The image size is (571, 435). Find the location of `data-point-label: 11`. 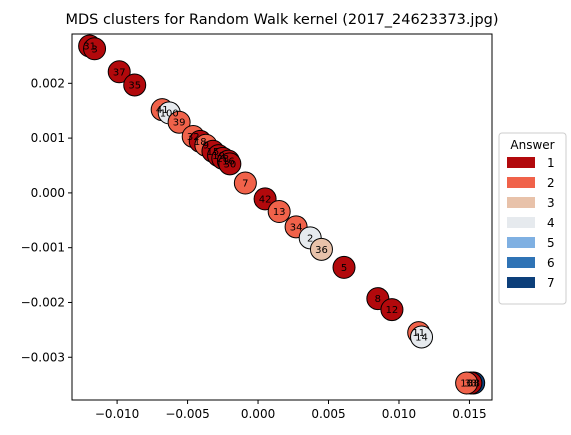

data-point-label: 11 is located at coordinates (418, 333).